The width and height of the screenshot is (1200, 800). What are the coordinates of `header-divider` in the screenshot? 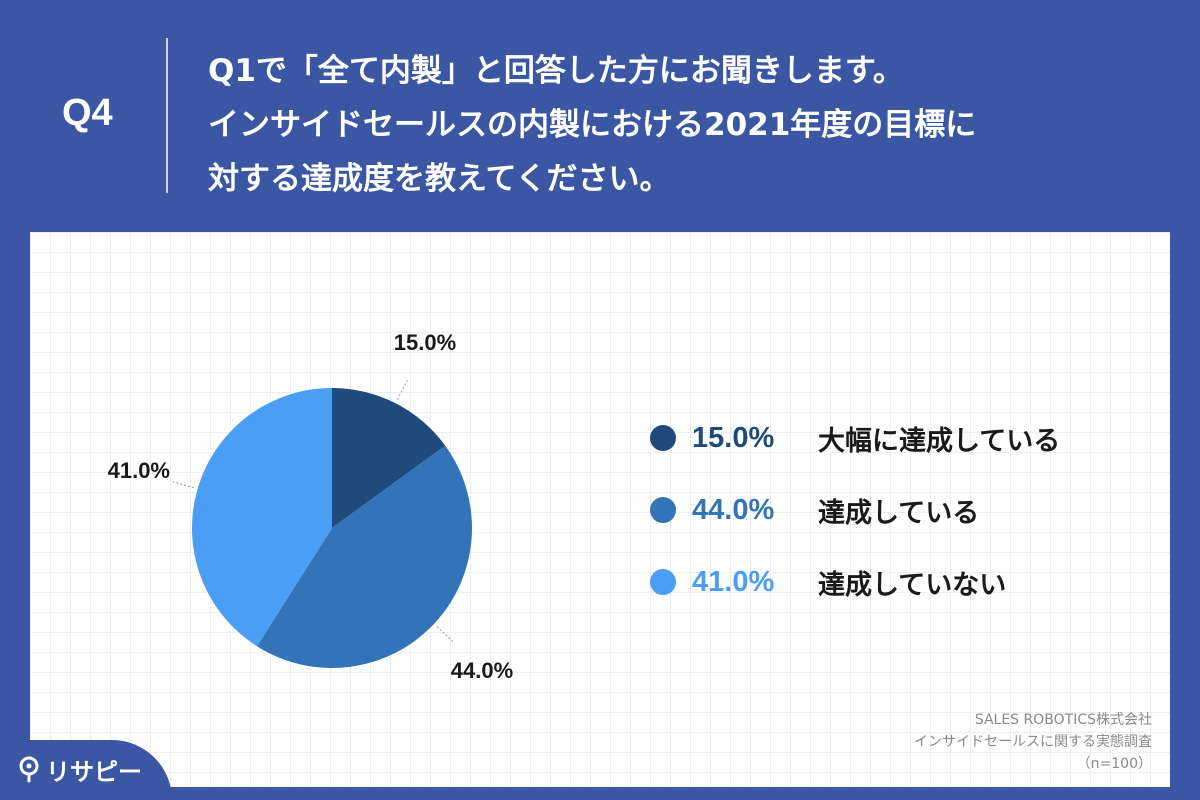 It's located at (167, 115).